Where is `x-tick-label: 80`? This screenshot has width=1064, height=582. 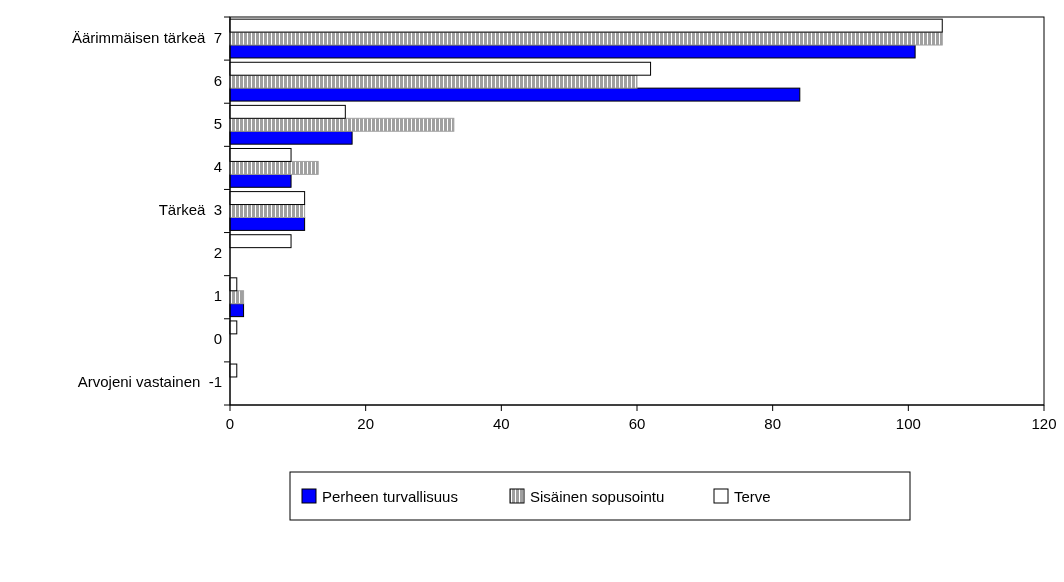 x-tick-label: 80 is located at coordinates (773, 423).